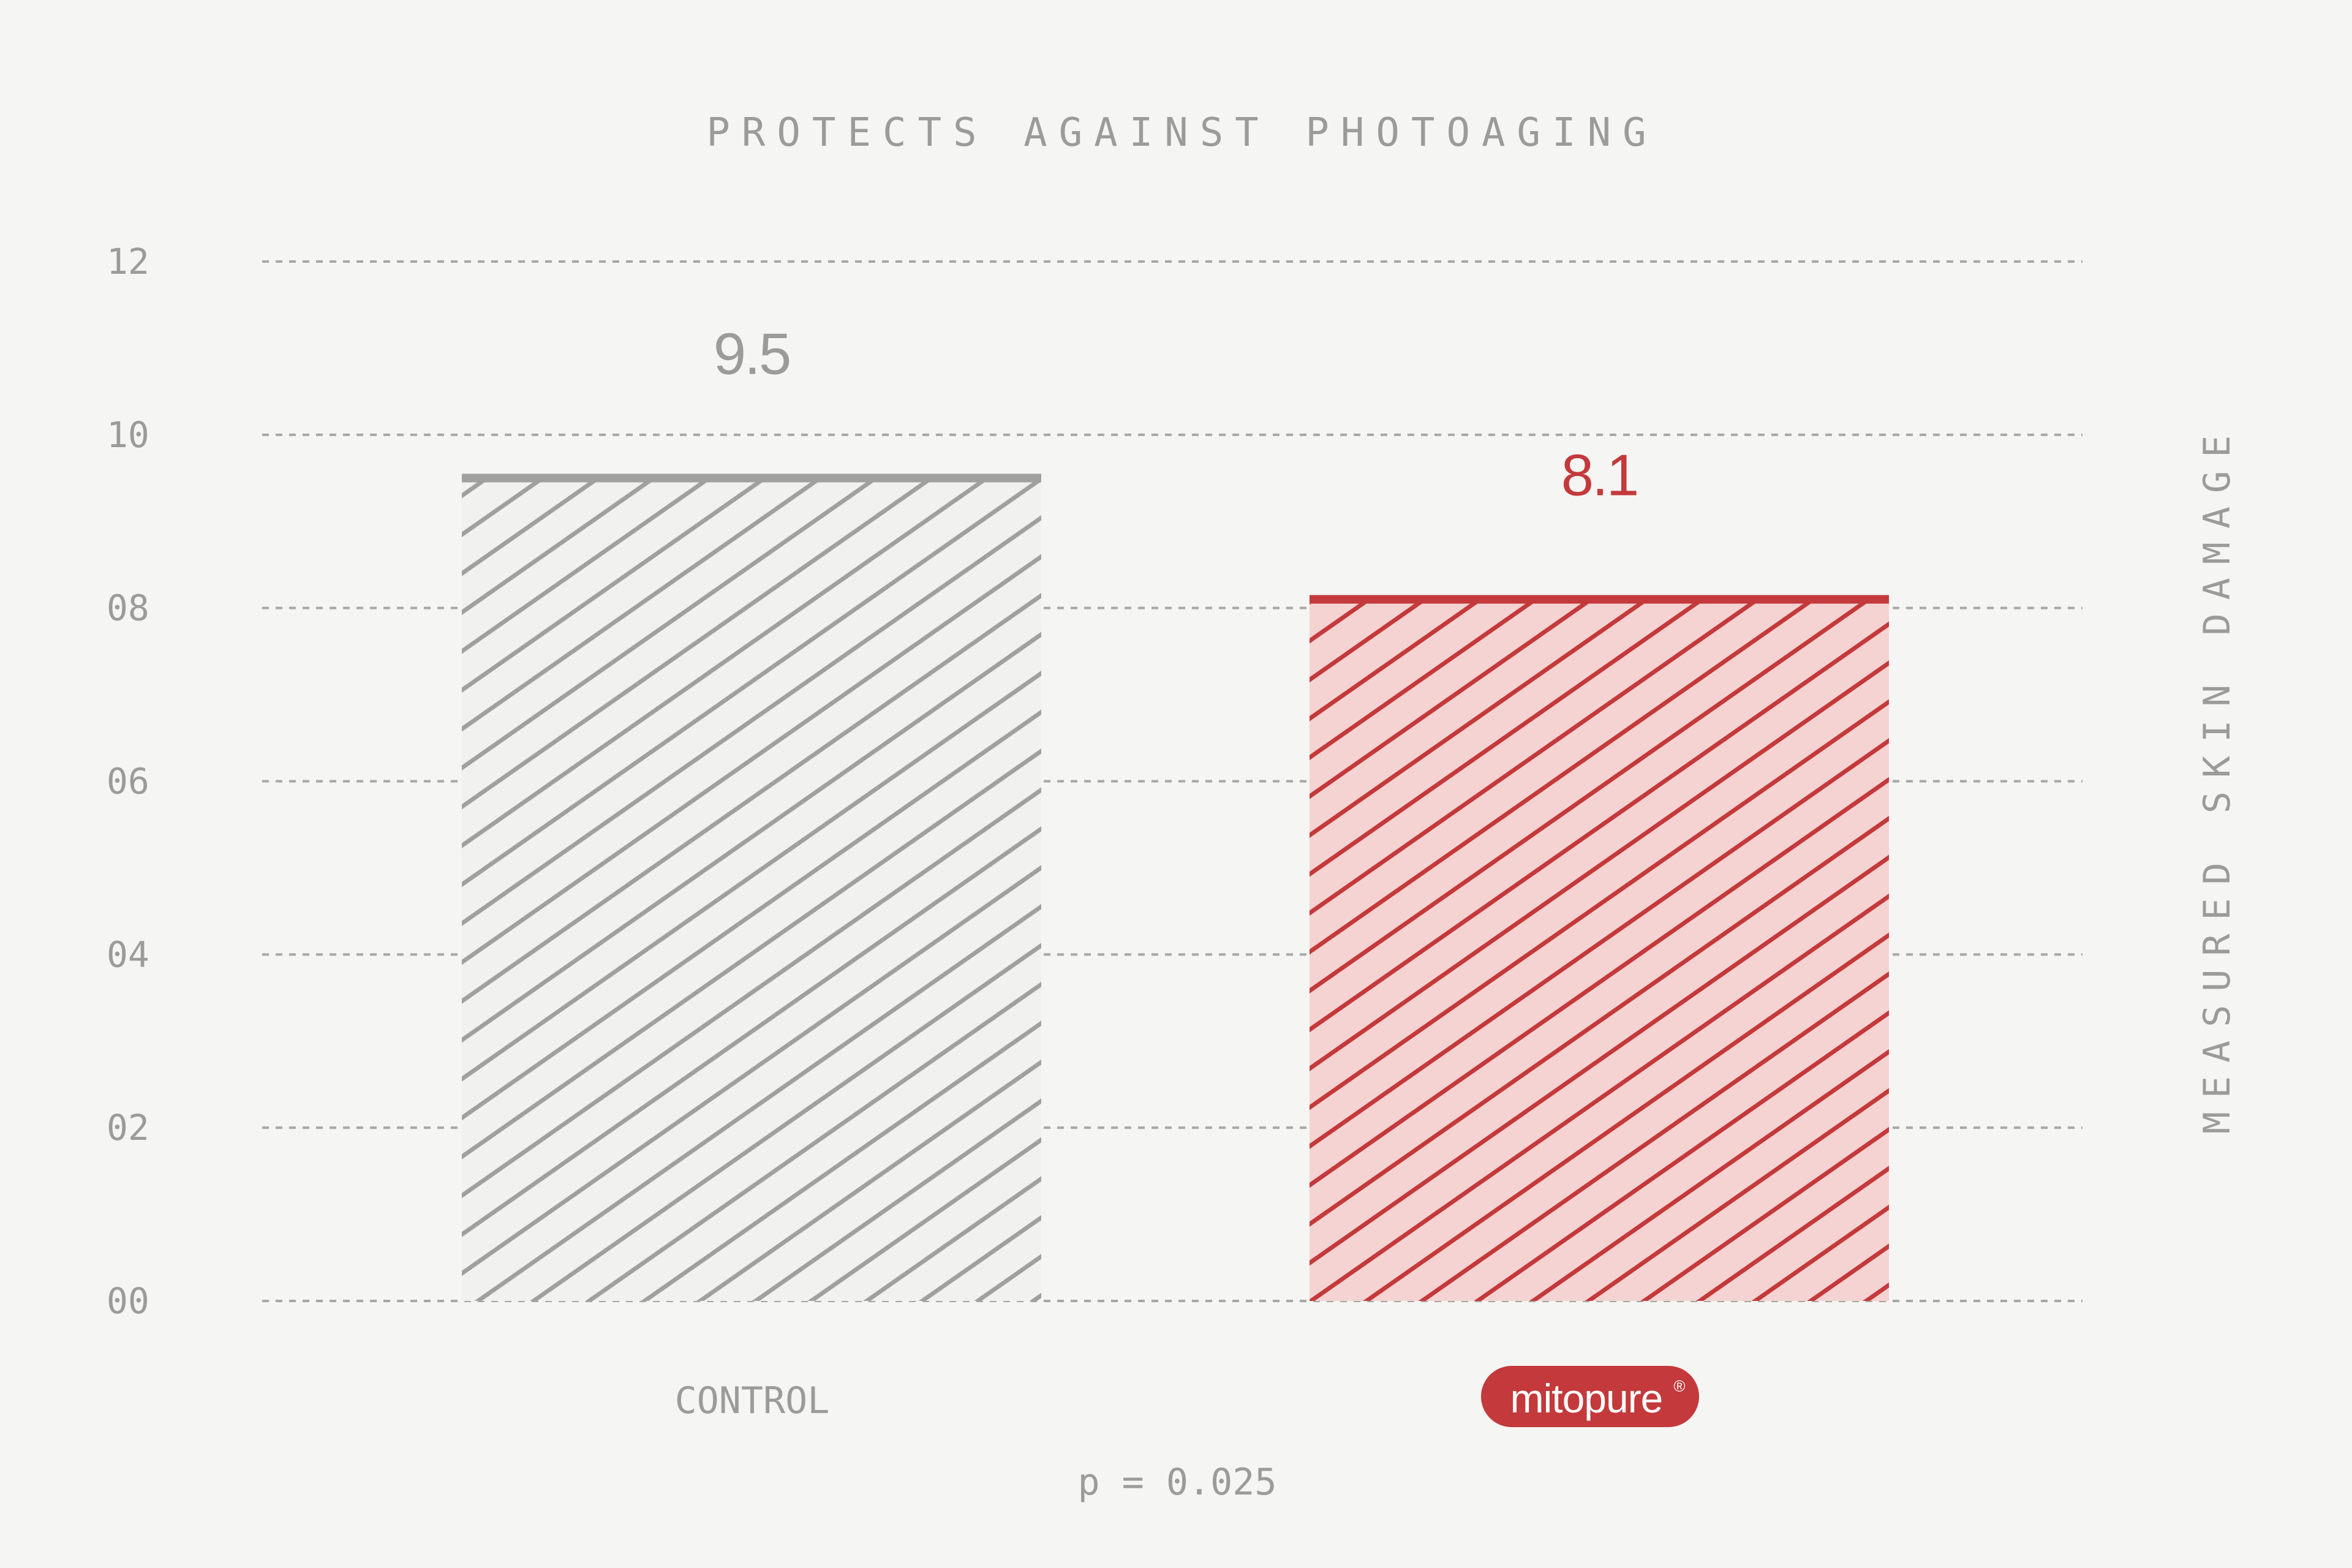 The height and width of the screenshot is (1568, 2352). Describe the element at coordinates (128, 608) in the screenshot. I see `y-tick-label: 08` at that location.